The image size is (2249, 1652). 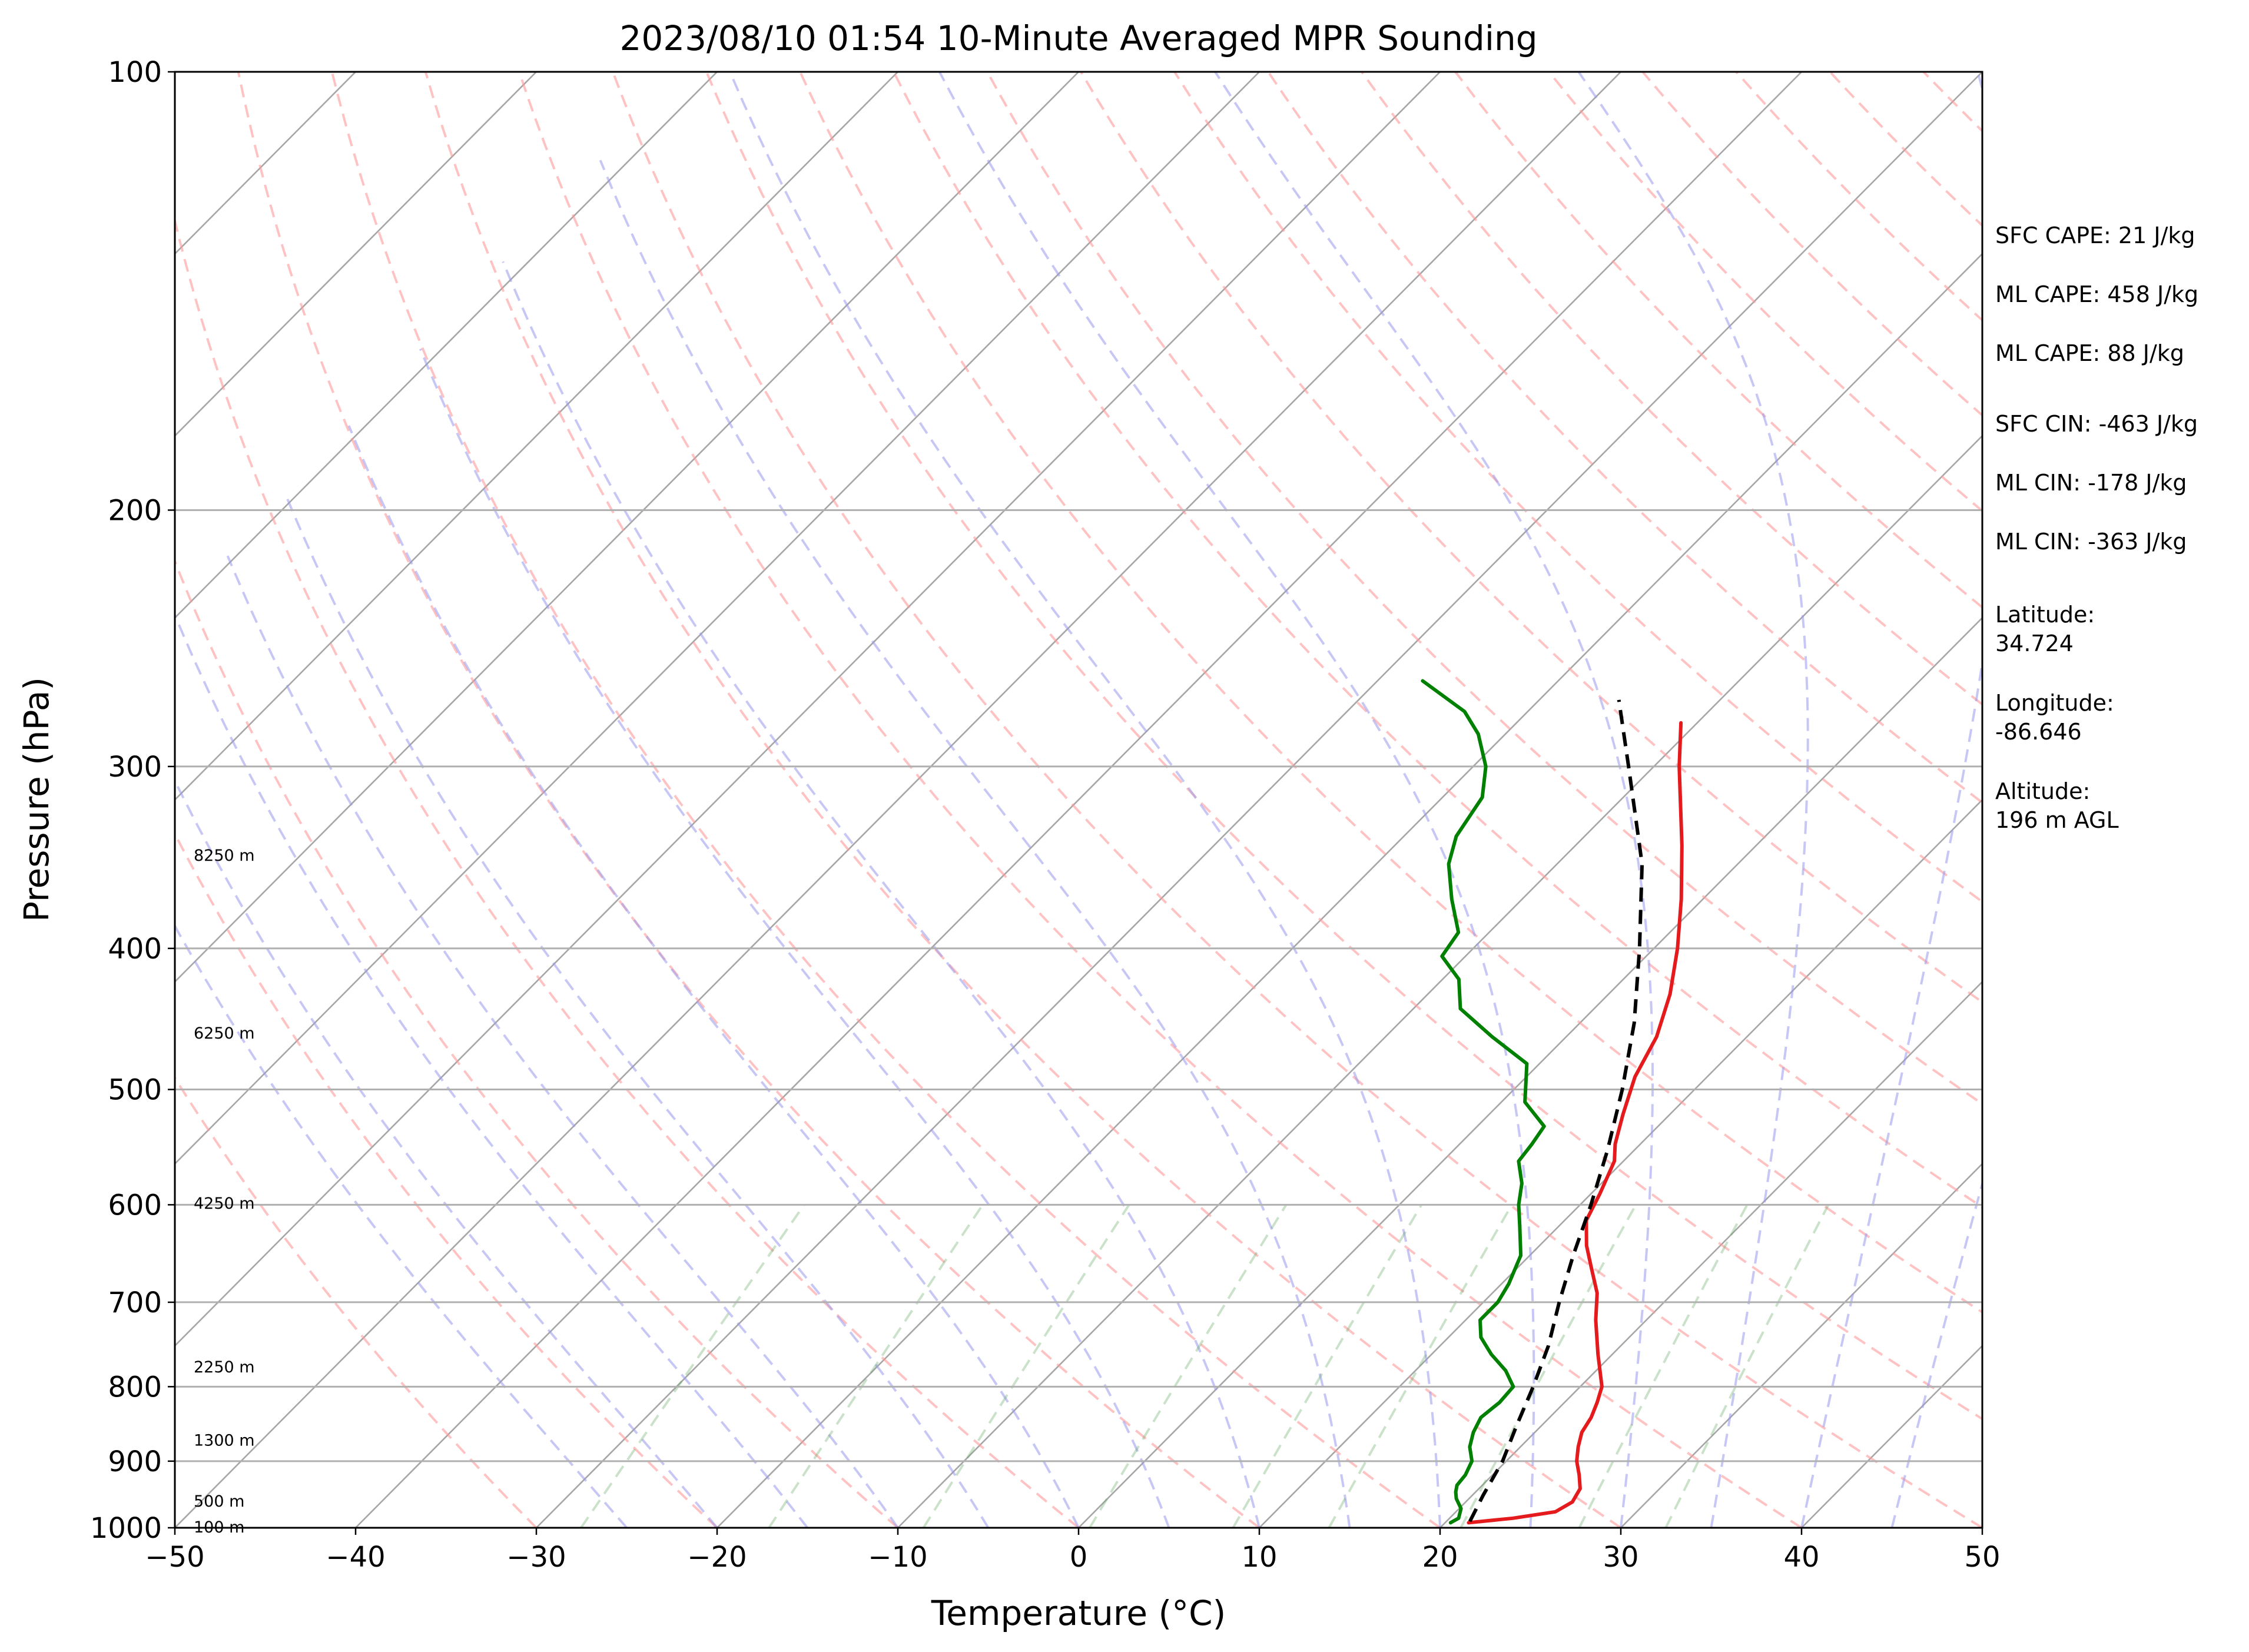 What do you see at coordinates (36, 799) in the screenshot?
I see `y-axis-label: Pressure (hPa)` at bounding box center [36, 799].